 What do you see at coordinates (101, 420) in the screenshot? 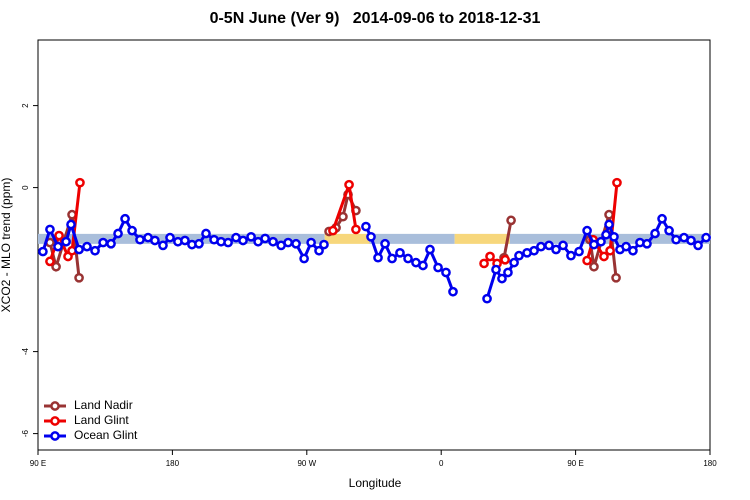
I see `legend-label: Land Glint` at bounding box center [101, 420].